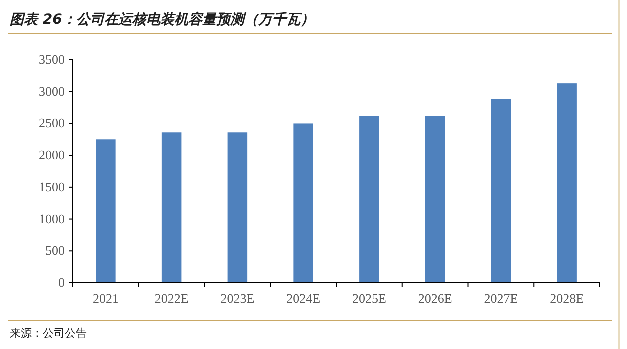  I want to click on y-tick-label: 500, so click(55, 250).